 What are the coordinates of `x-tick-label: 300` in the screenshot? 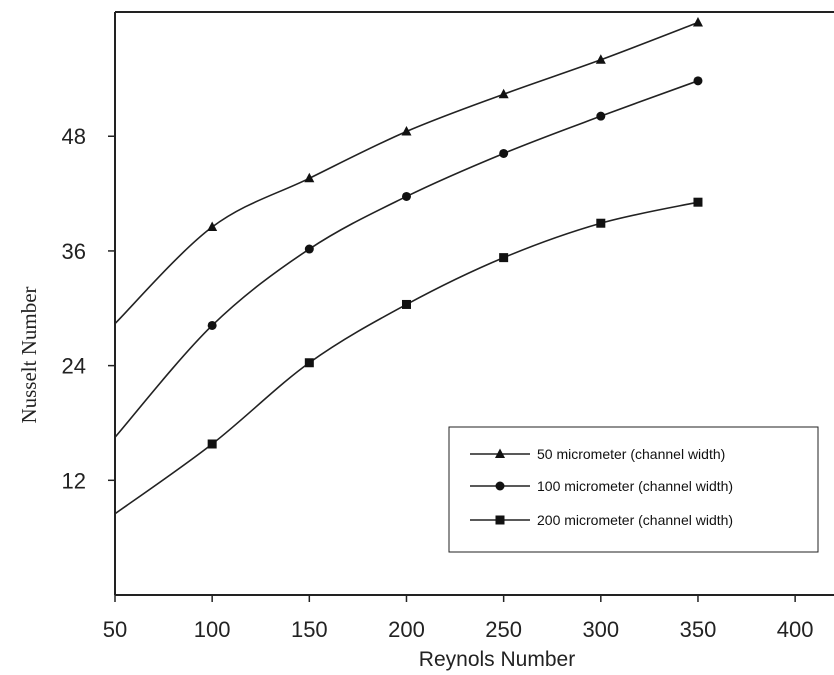 It's located at (600, 629).